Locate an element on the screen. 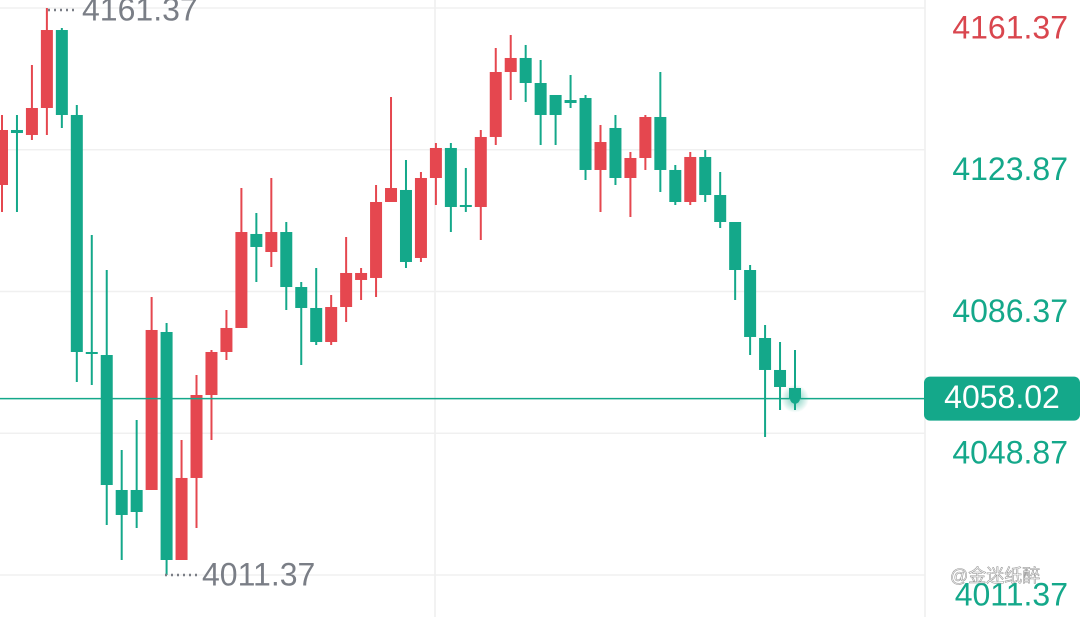  last-price-tag is located at coordinates (1002, 398).